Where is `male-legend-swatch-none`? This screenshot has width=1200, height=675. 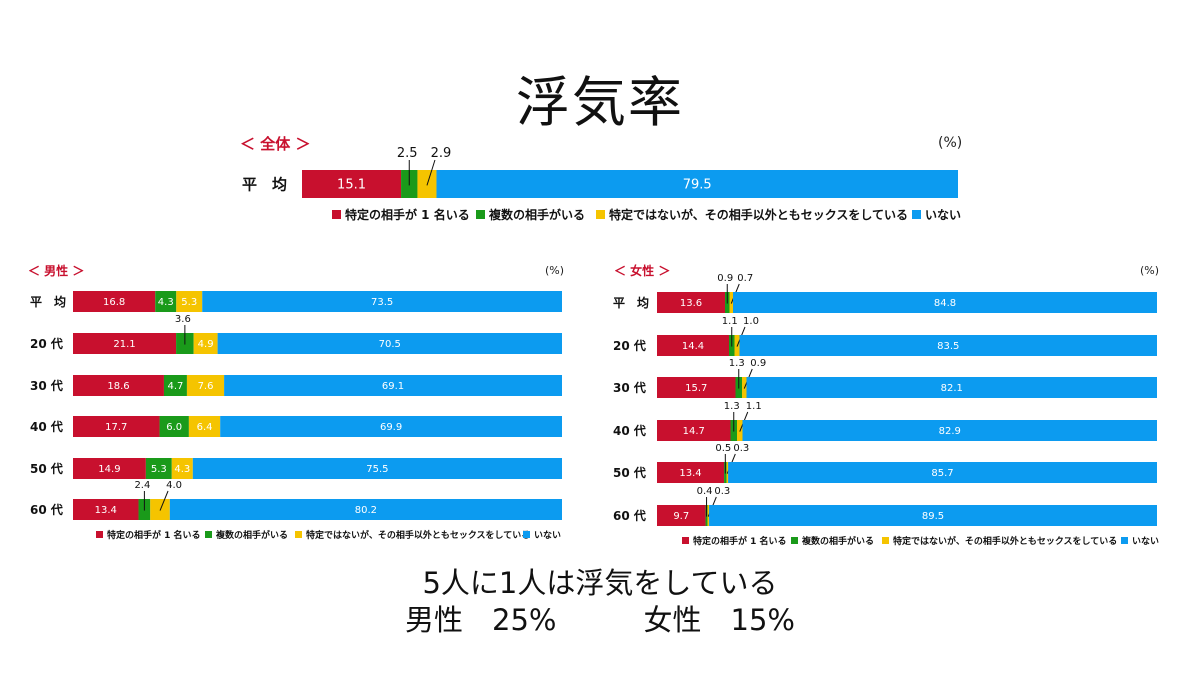 male-legend-swatch-none is located at coordinates (526, 534).